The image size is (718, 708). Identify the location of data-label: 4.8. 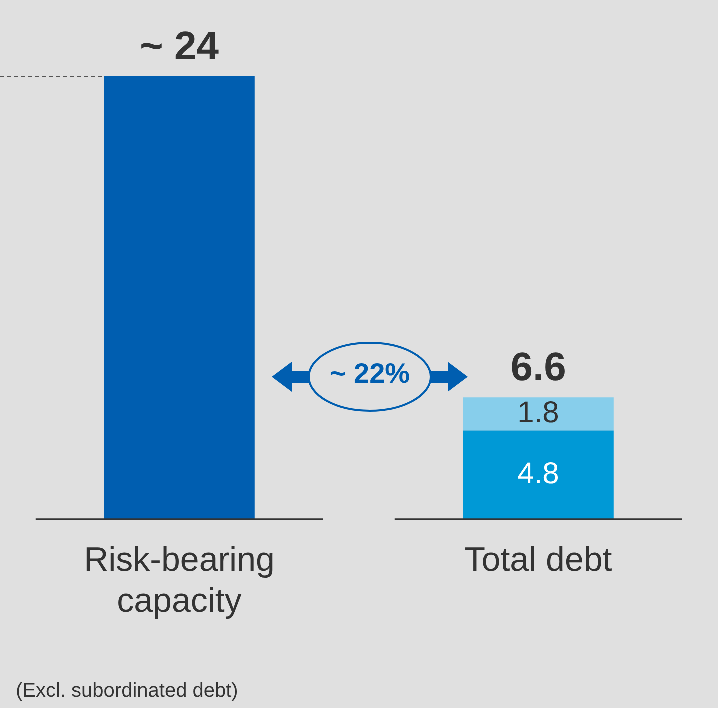
(539, 473).